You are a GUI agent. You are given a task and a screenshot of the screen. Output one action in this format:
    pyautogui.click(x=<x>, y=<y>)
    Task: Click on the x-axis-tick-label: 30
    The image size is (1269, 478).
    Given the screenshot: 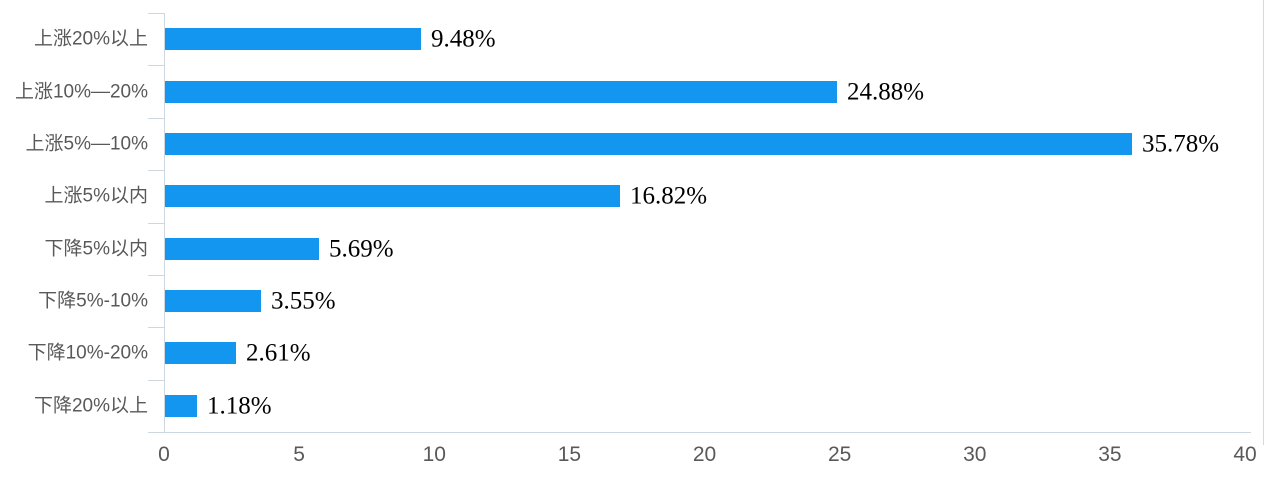 What is the action you would take?
    pyautogui.click(x=975, y=454)
    